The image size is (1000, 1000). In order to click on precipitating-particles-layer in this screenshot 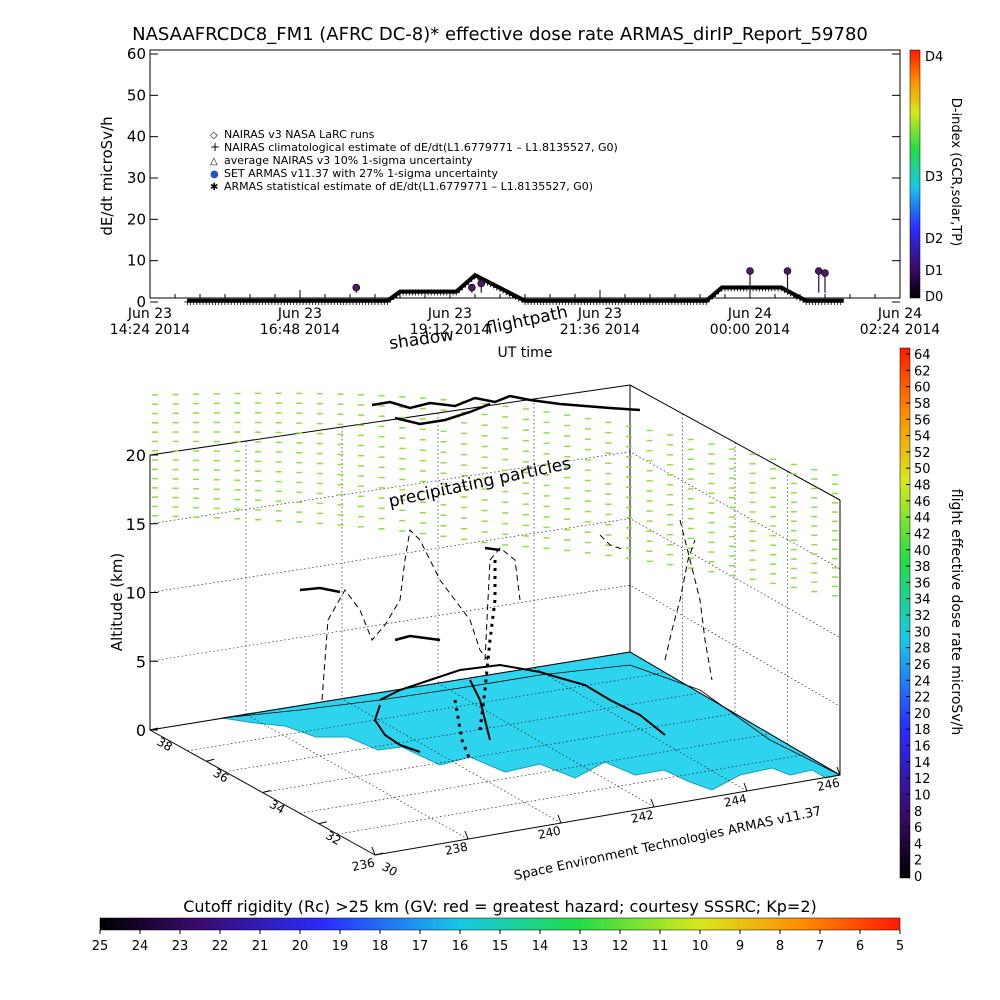, I will do `click(495, 494)`.